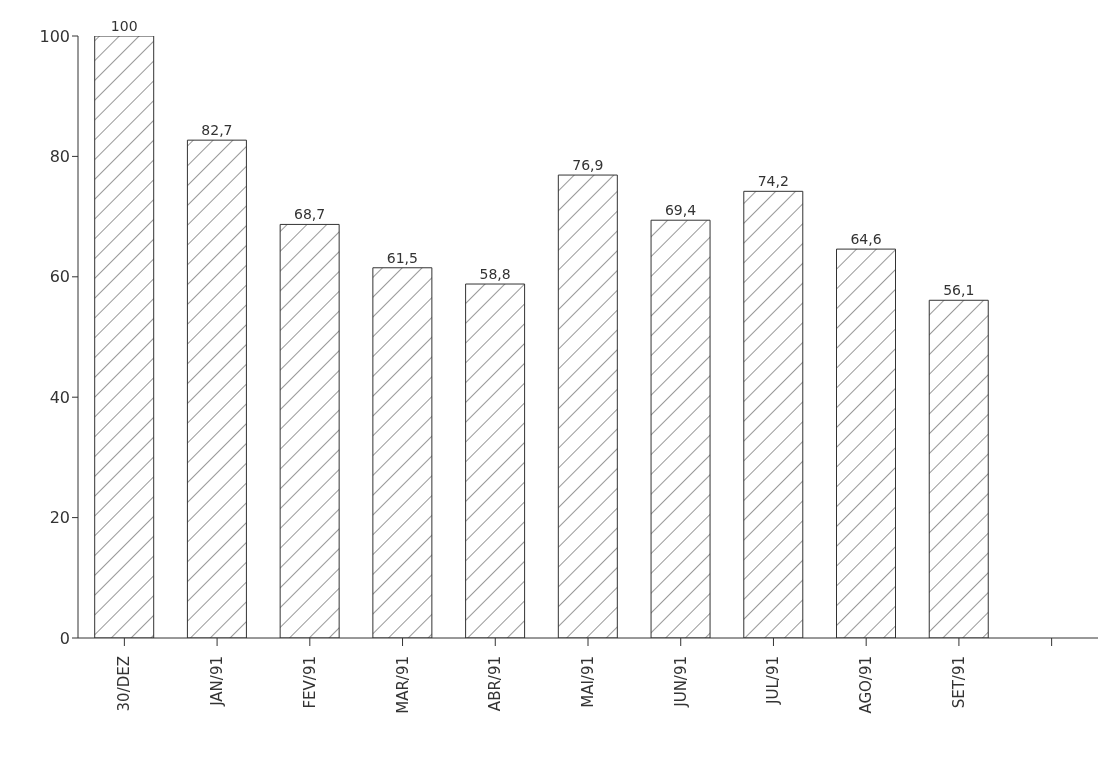  Describe the element at coordinates (54, 36) in the screenshot. I see `y-tick-label: 100` at that location.